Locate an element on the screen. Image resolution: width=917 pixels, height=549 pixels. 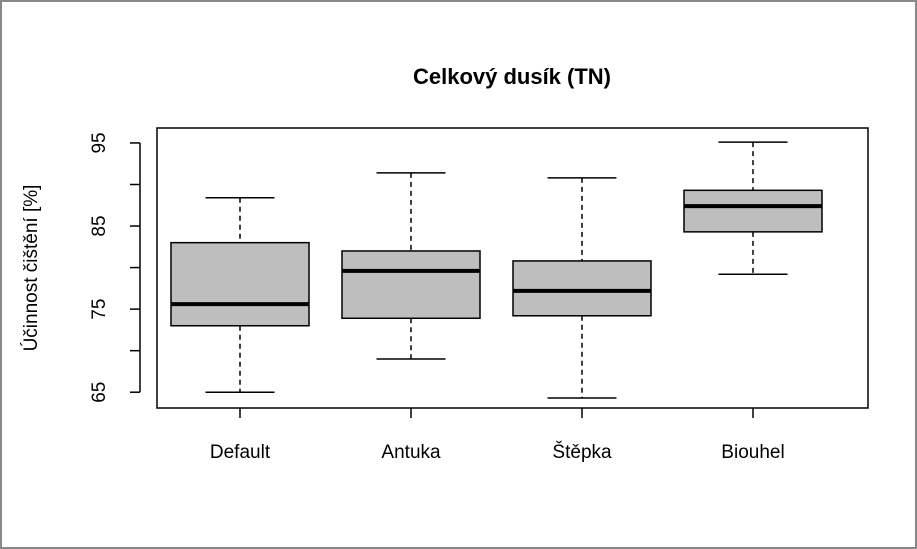
y-tick-label: 85 is located at coordinates (99, 225).